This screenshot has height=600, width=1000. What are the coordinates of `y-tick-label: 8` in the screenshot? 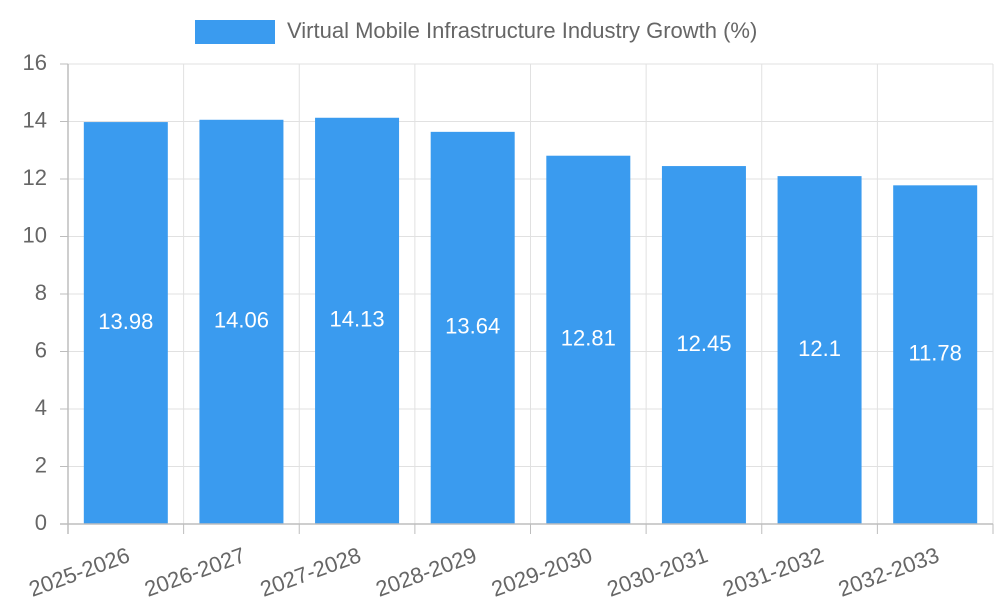 It's located at (41, 292).